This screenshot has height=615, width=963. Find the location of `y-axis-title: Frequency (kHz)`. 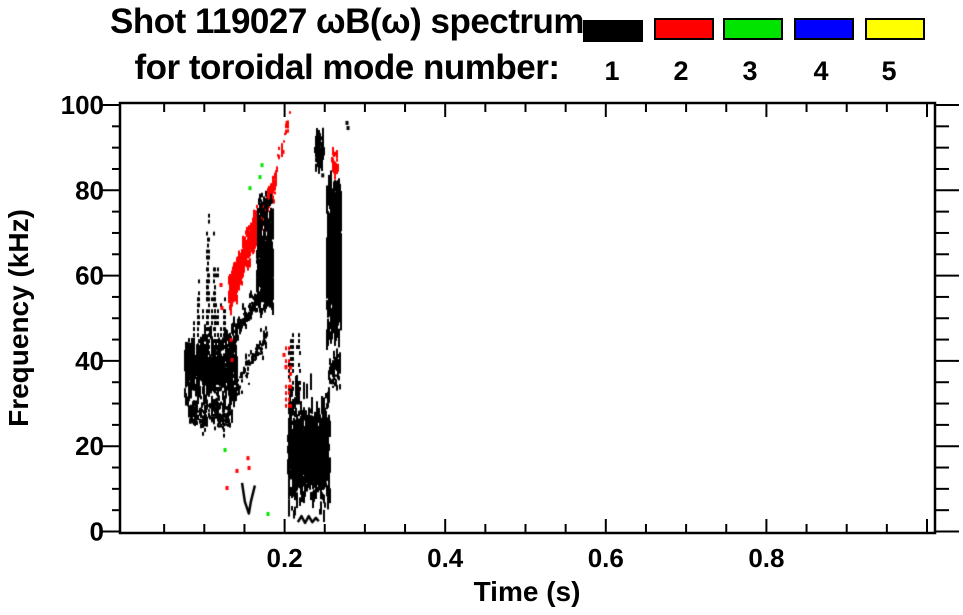

y-axis-title: Frequency (kHz) is located at coordinates (18, 318).